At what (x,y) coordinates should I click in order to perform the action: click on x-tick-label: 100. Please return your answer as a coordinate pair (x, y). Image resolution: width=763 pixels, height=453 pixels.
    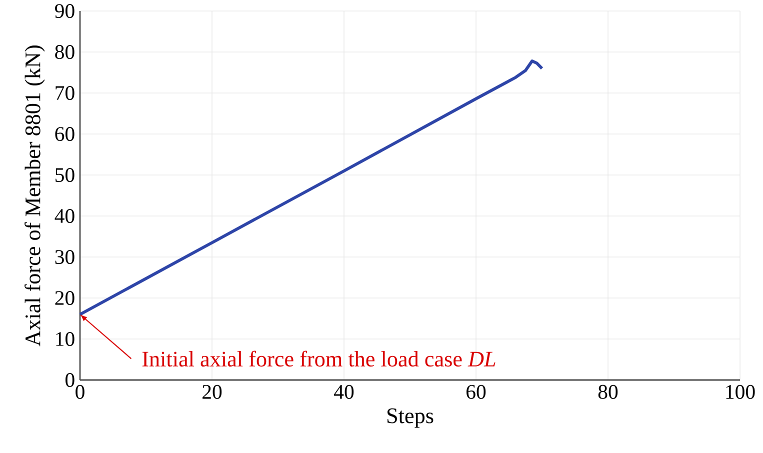
    Looking at the image, I should click on (740, 391).